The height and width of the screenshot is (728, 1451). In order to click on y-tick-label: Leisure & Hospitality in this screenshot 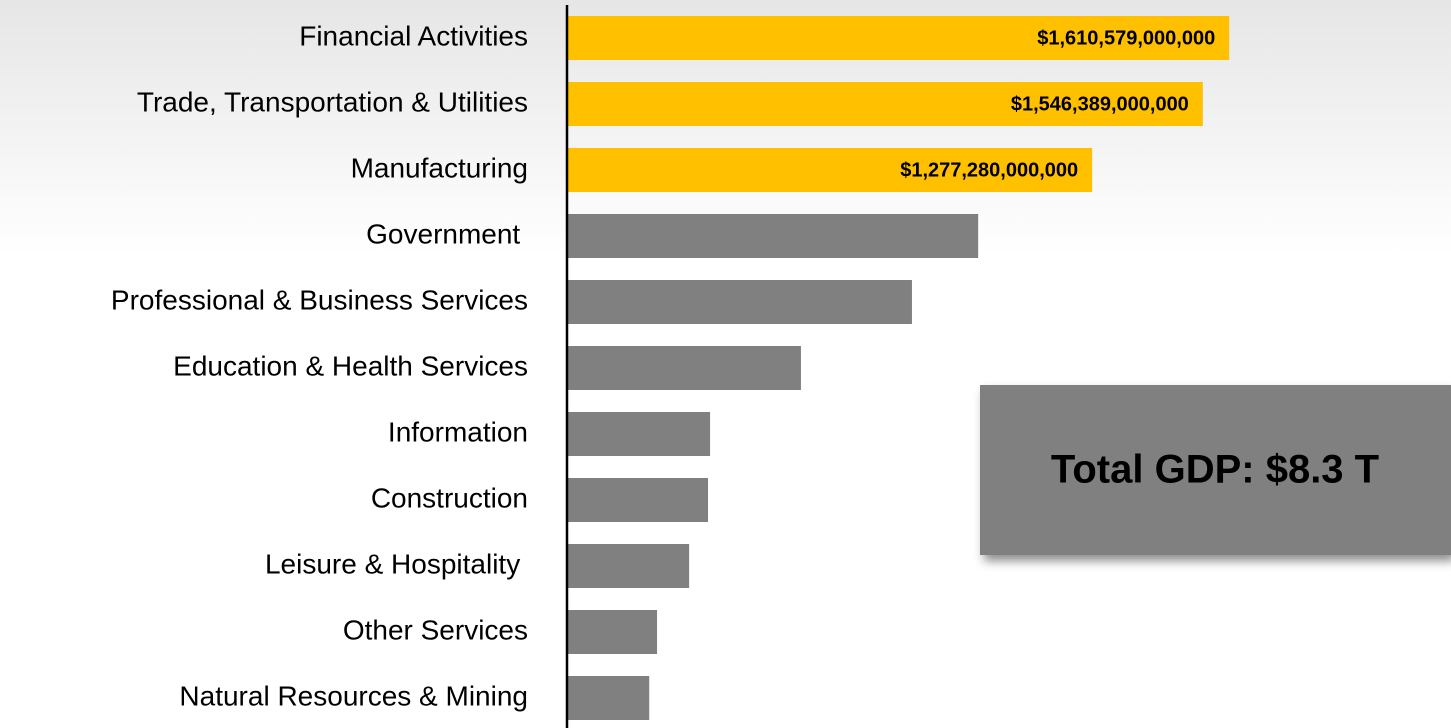, I will do `click(396, 563)`.